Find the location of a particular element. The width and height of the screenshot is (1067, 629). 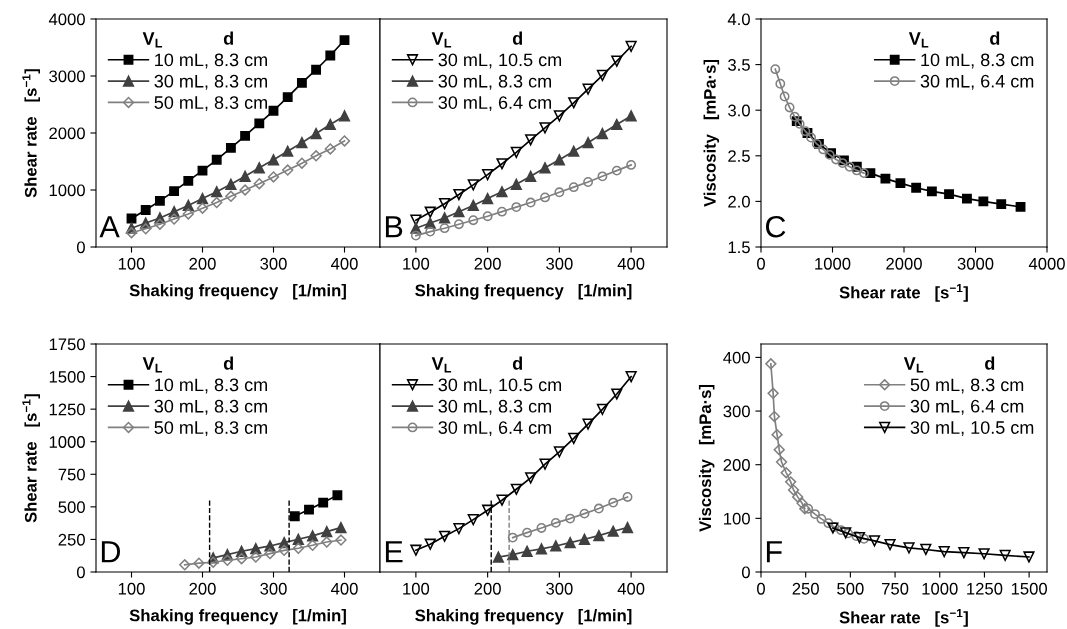

y-tick-label: 1750 is located at coordinates (67, 344).